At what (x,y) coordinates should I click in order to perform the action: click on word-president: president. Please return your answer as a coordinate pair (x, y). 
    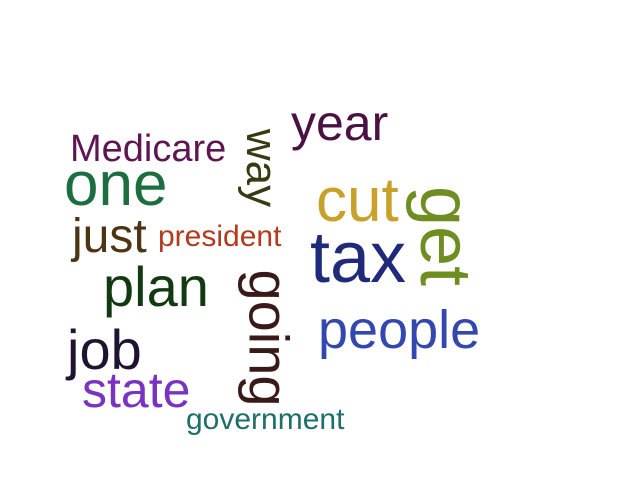
    Looking at the image, I should click on (220, 236).